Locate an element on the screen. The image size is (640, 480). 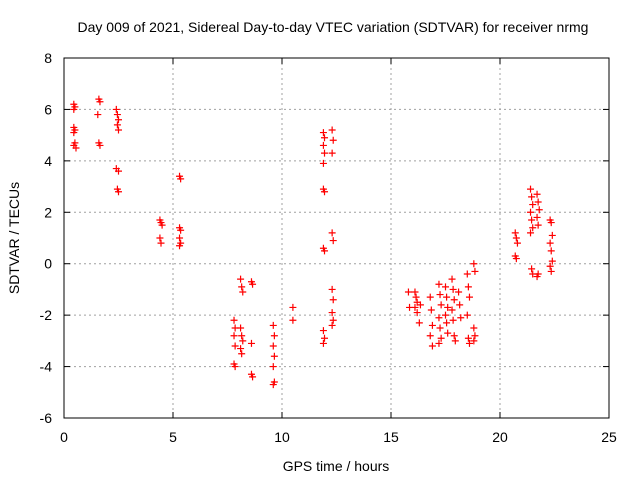
y-axis-label: SDTVAR / TECUs is located at coordinates (14, 238).